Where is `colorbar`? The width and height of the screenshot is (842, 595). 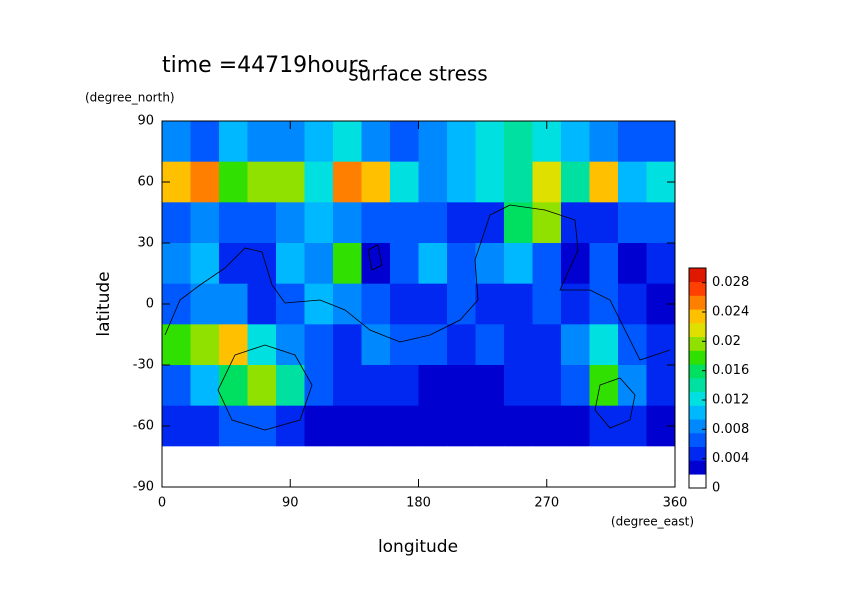 colorbar is located at coordinates (697, 378).